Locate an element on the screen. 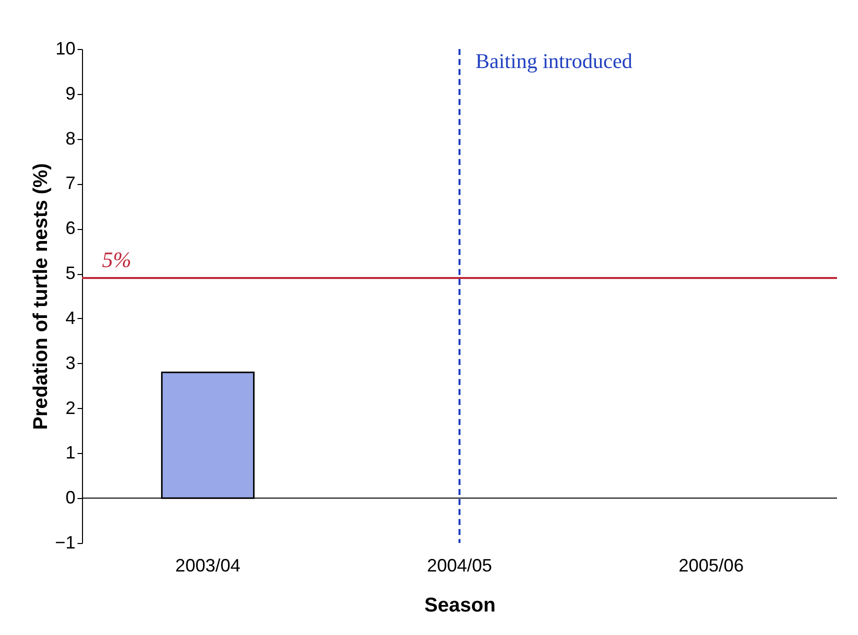 Image resolution: width=858 pixels, height=635 pixels. y-tick-label: 1 is located at coordinates (70, 452).